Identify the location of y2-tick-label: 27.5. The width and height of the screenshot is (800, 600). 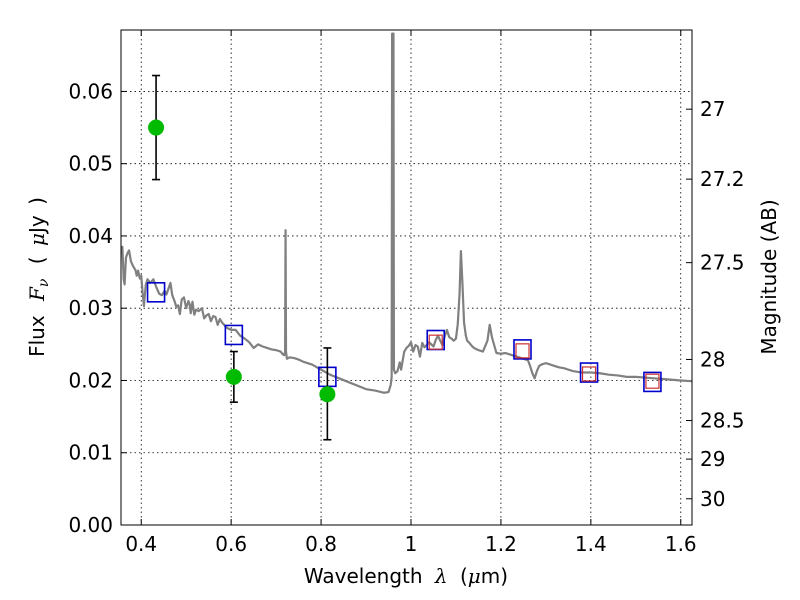
(722, 263).